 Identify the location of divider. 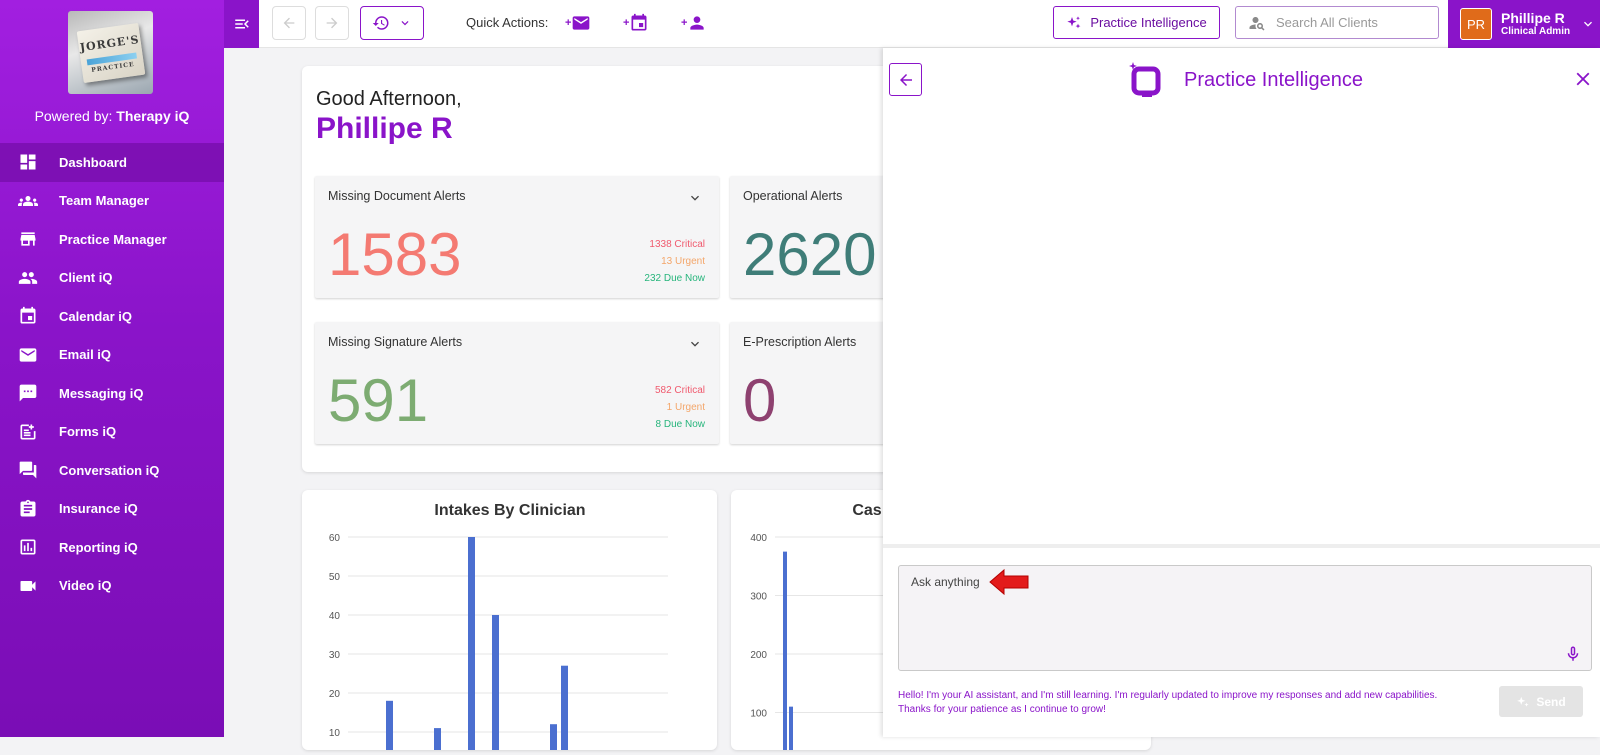
(1241, 546).